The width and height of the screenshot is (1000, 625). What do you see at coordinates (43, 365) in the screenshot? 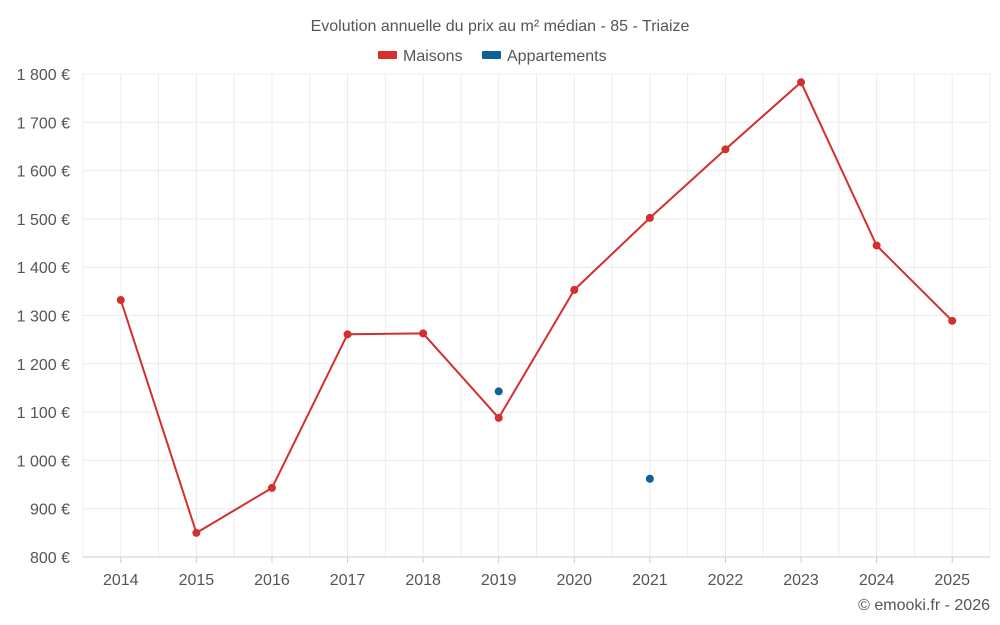
I see `y-tick-label: 1 200 €` at bounding box center [43, 365].